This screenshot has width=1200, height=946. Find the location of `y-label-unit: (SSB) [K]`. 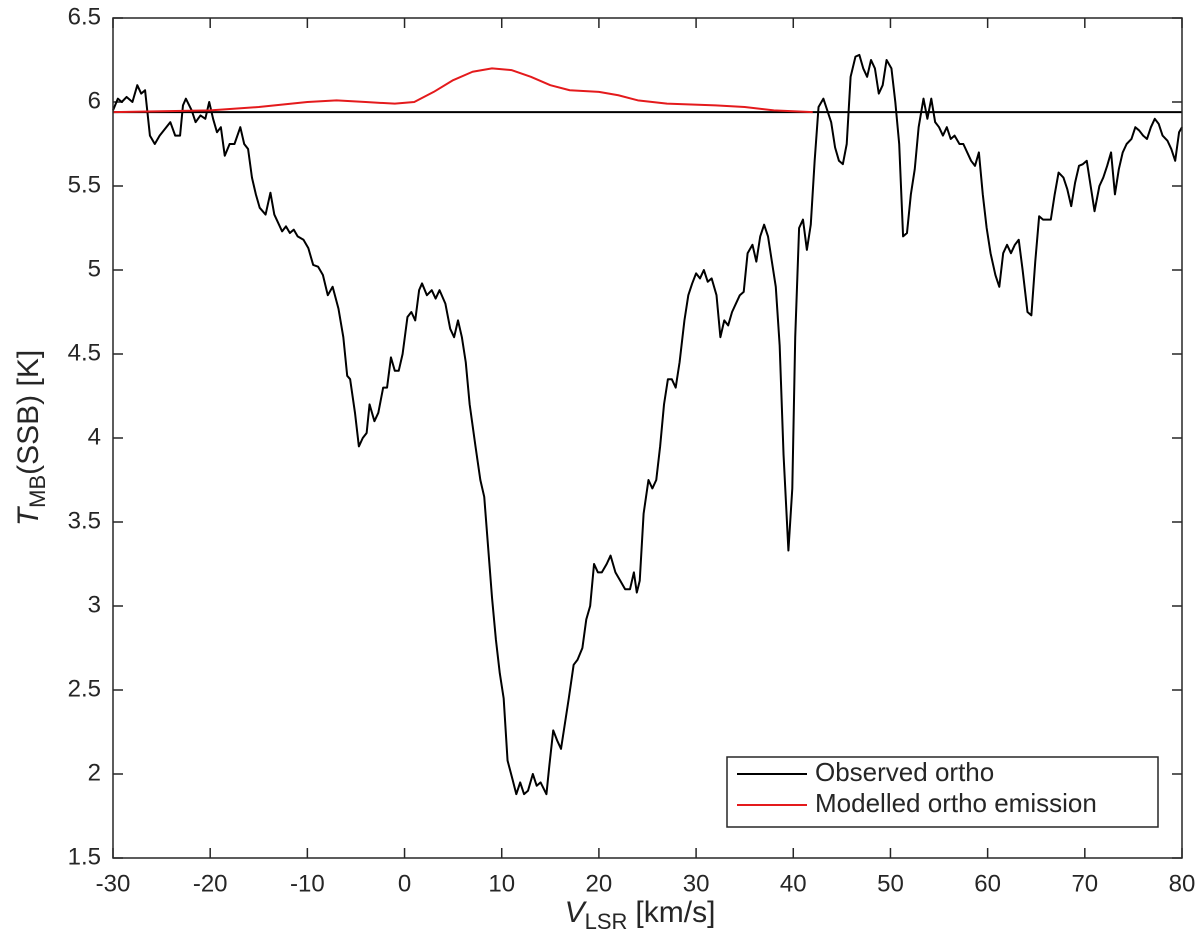

y-label-unit: (SSB) [K] is located at coordinates (28, 412).